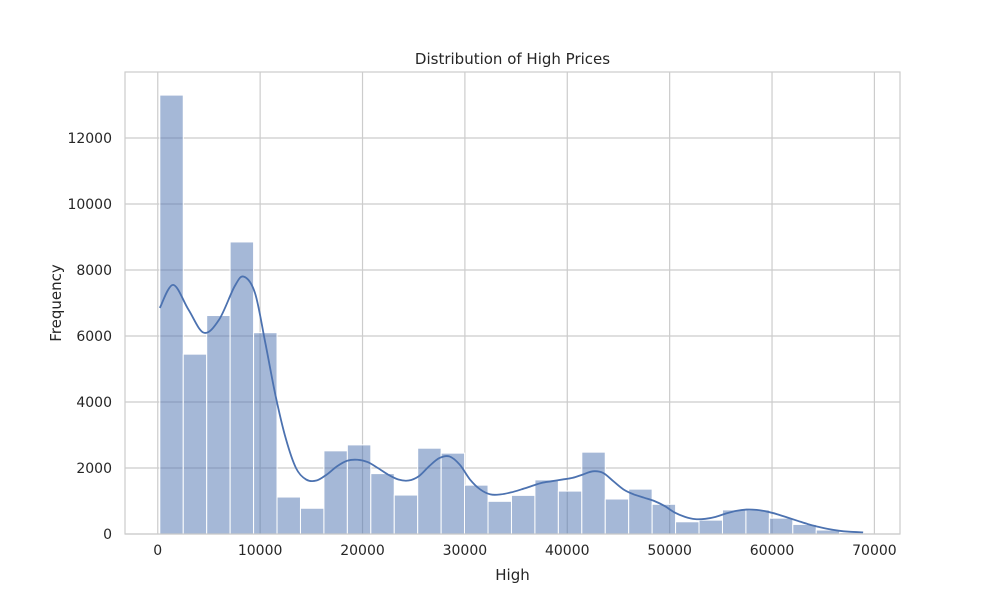 The width and height of the screenshot is (1000, 600). Describe the element at coordinates (157, 551) in the screenshot. I see `x-tick-label: 0` at that location.